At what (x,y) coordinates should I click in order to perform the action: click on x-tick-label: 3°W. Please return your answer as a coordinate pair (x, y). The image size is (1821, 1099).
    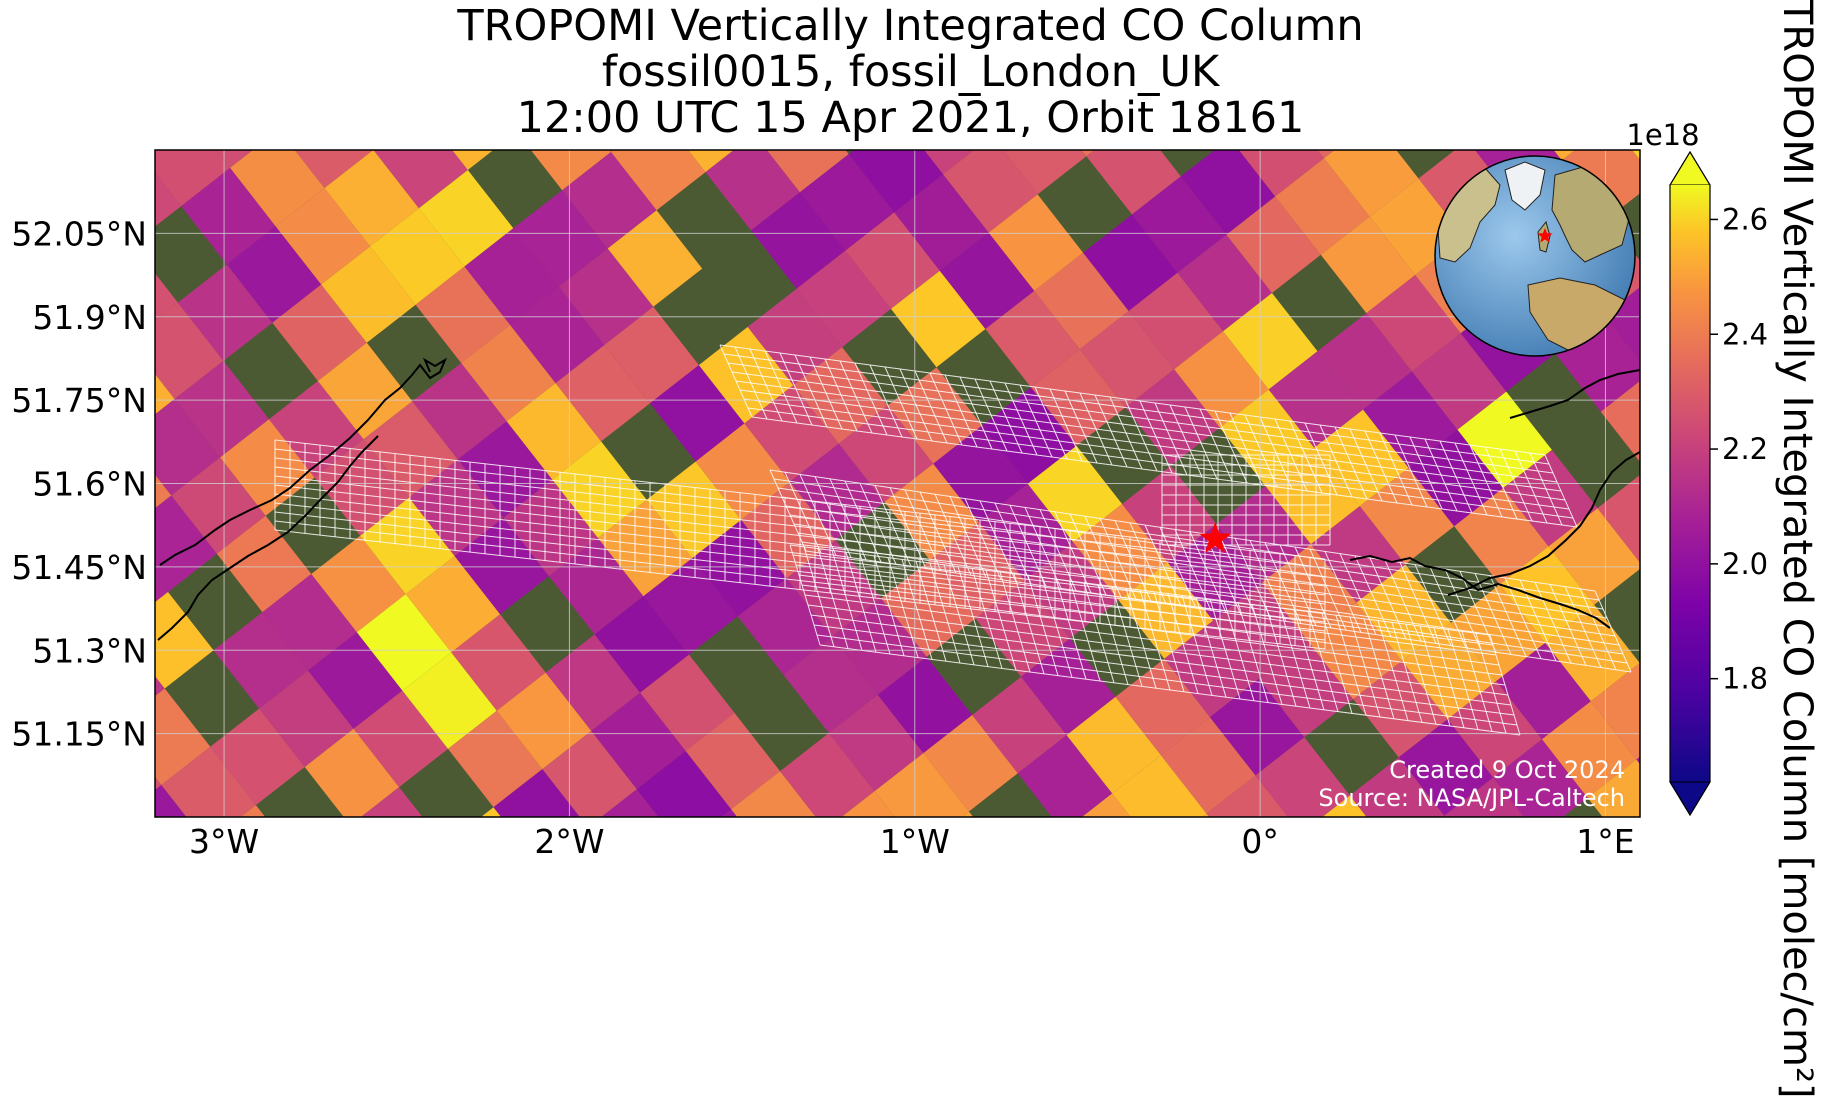
    Looking at the image, I should click on (224, 841).